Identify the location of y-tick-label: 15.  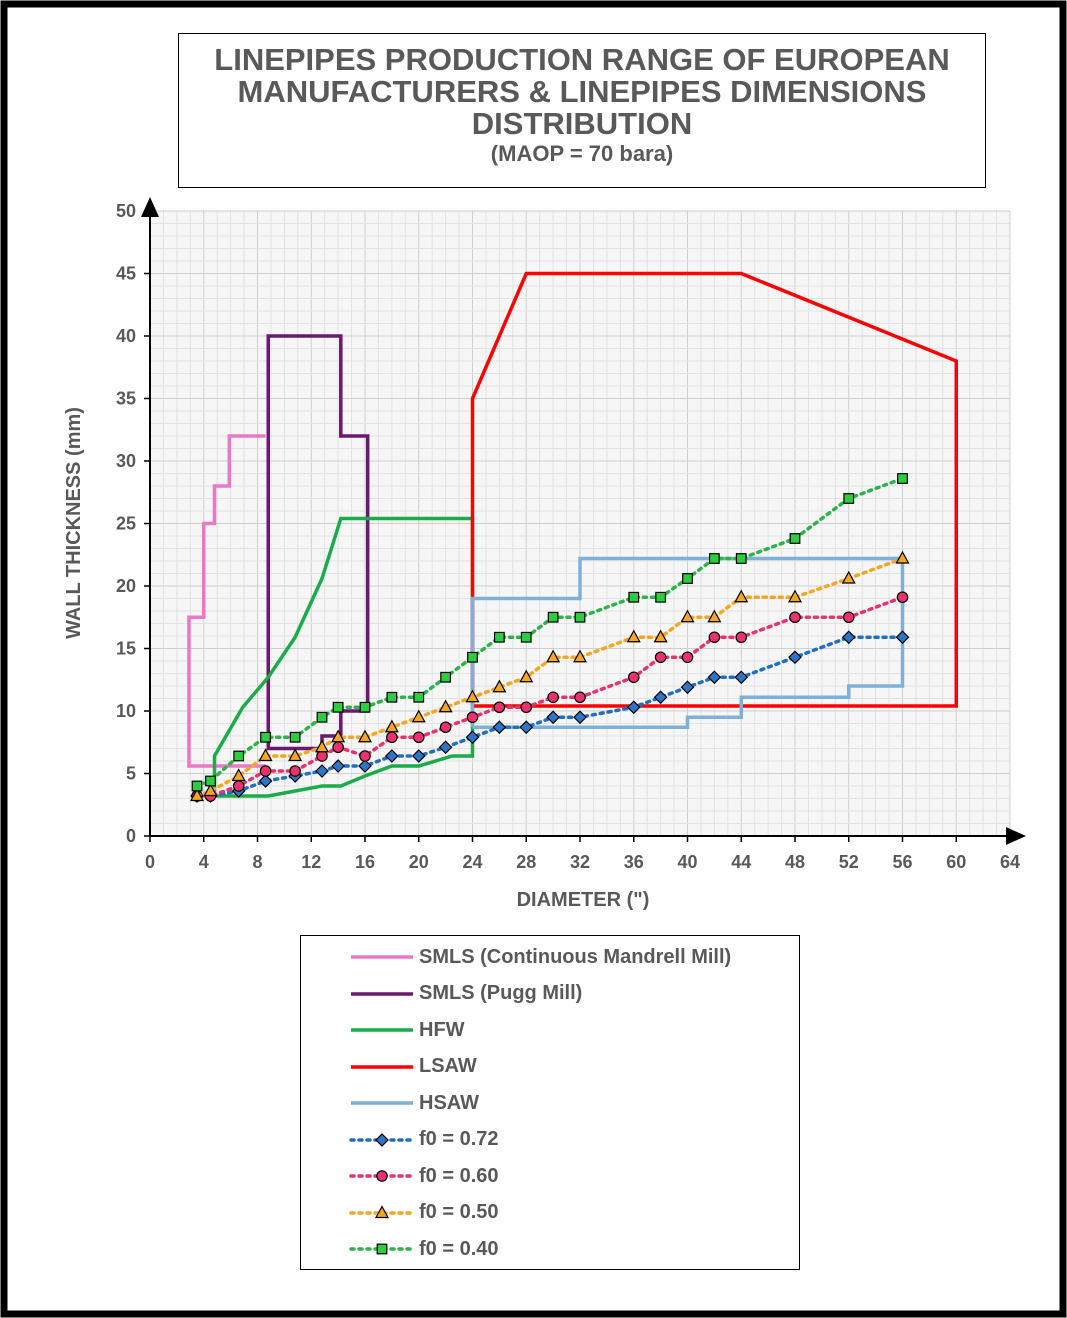
(126, 649).